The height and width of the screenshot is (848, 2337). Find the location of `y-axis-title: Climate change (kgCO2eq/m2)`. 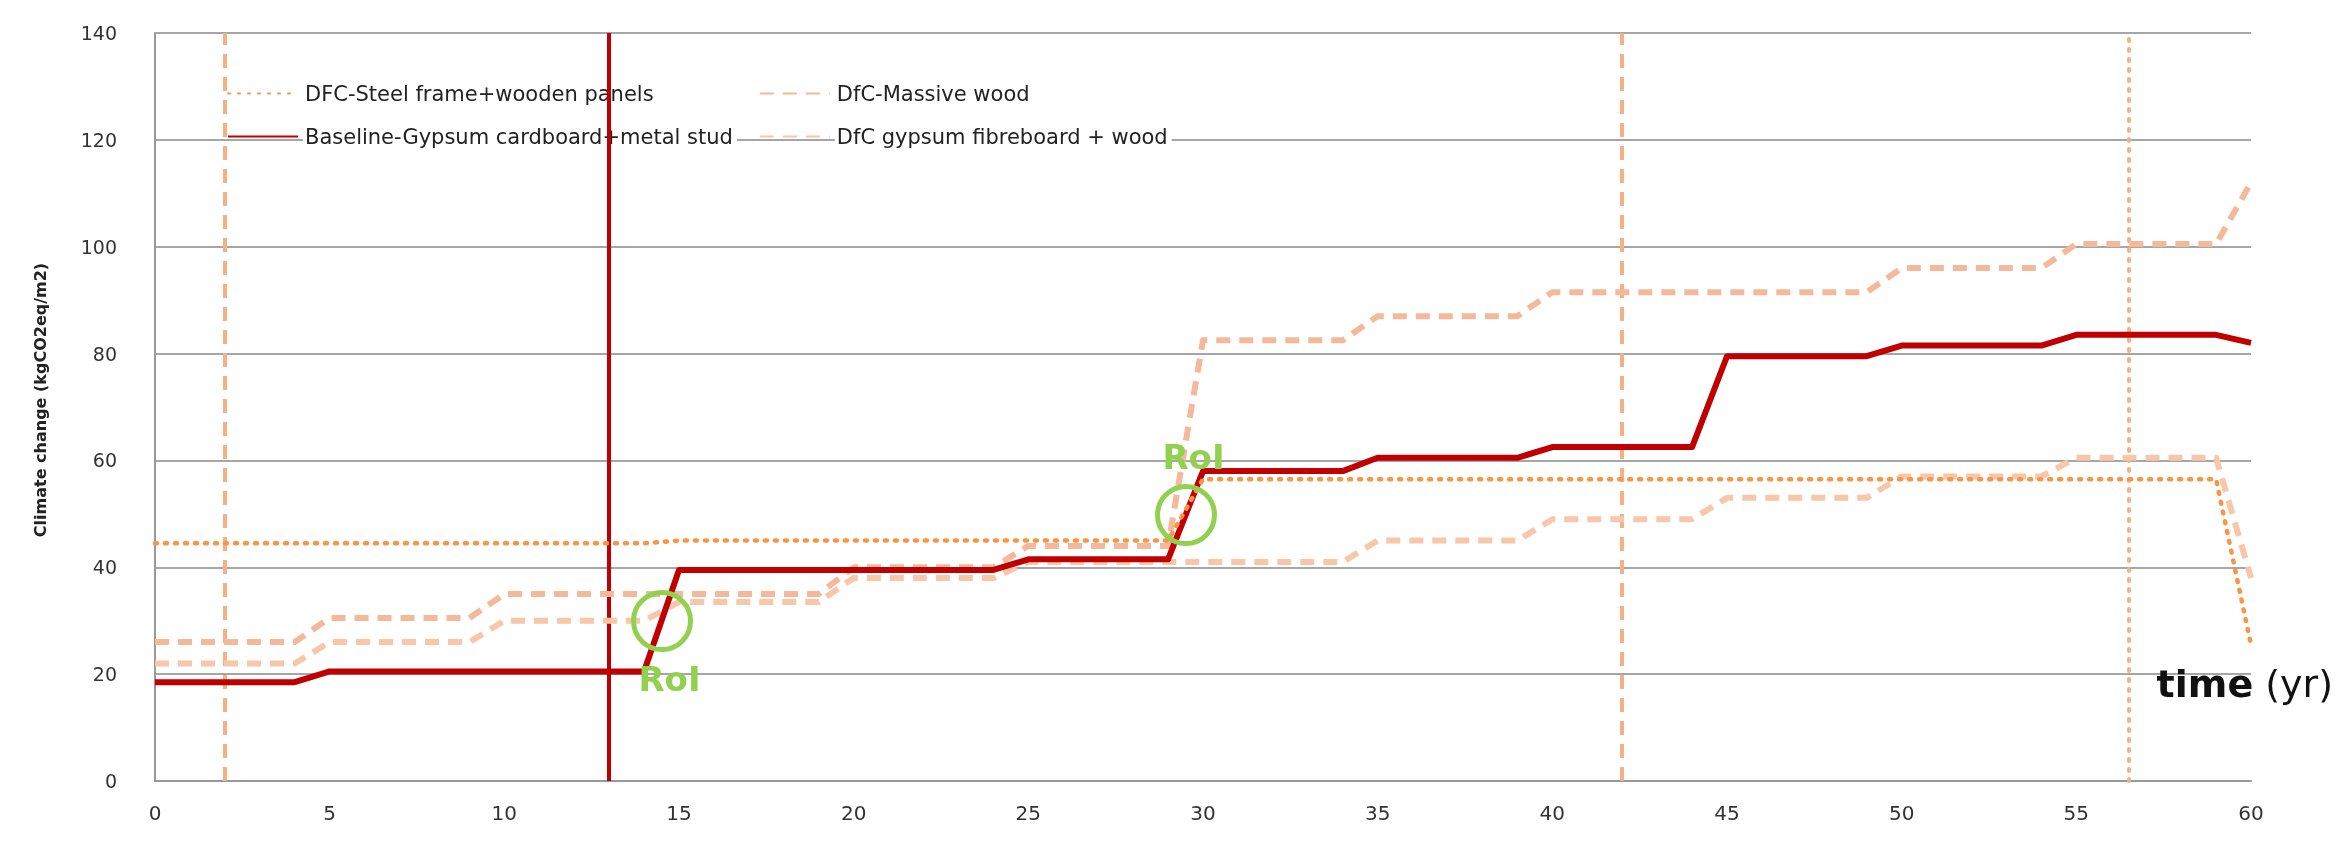

y-axis-title: Climate change (kgCO2eq/m2) is located at coordinates (40, 400).